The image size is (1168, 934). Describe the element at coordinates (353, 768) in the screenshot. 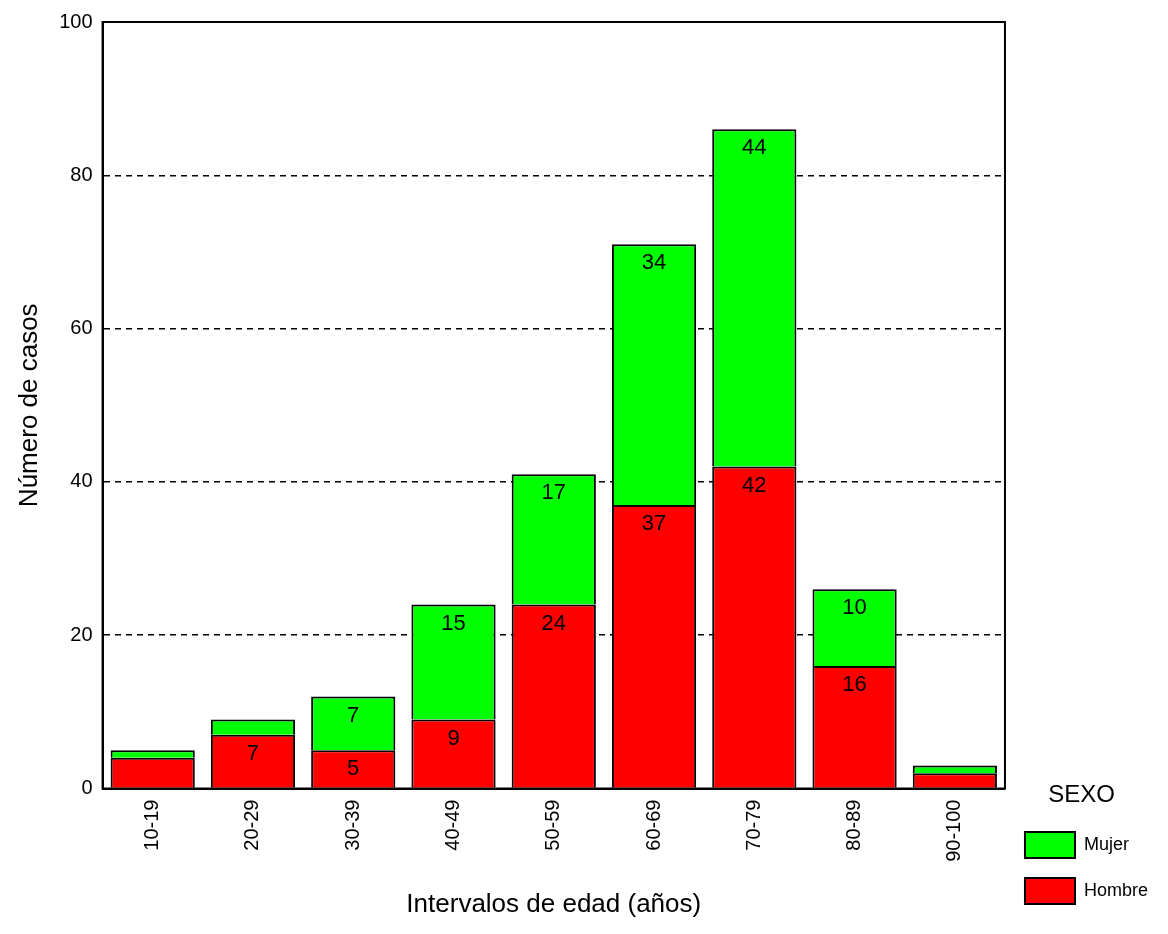

I see `data-label: 5` at that location.